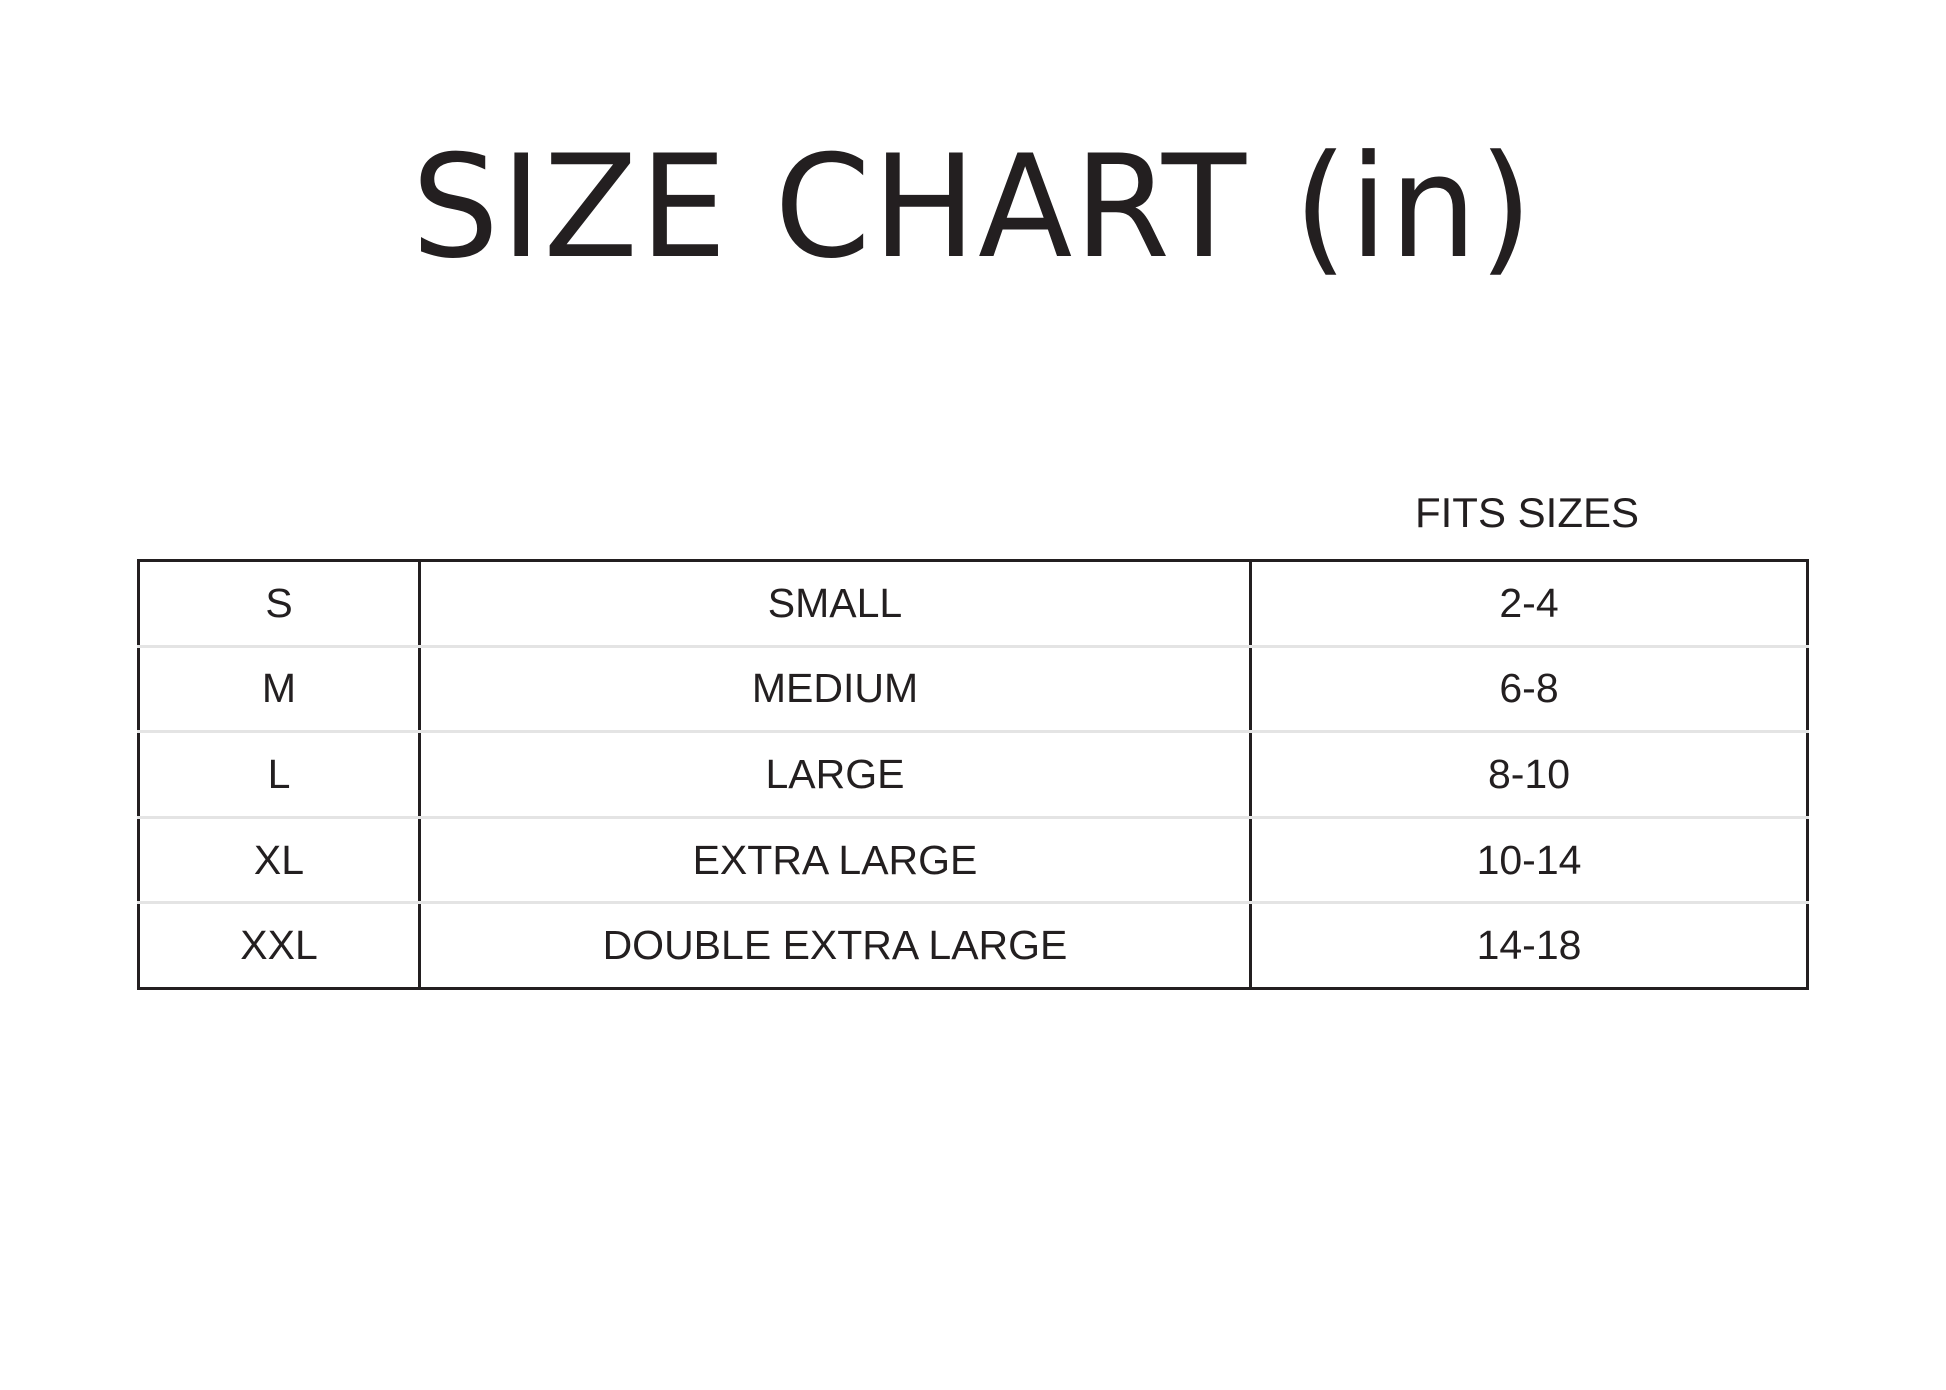  I want to click on fits-sizes-header: FITS SIZES, so click(1527, 512).